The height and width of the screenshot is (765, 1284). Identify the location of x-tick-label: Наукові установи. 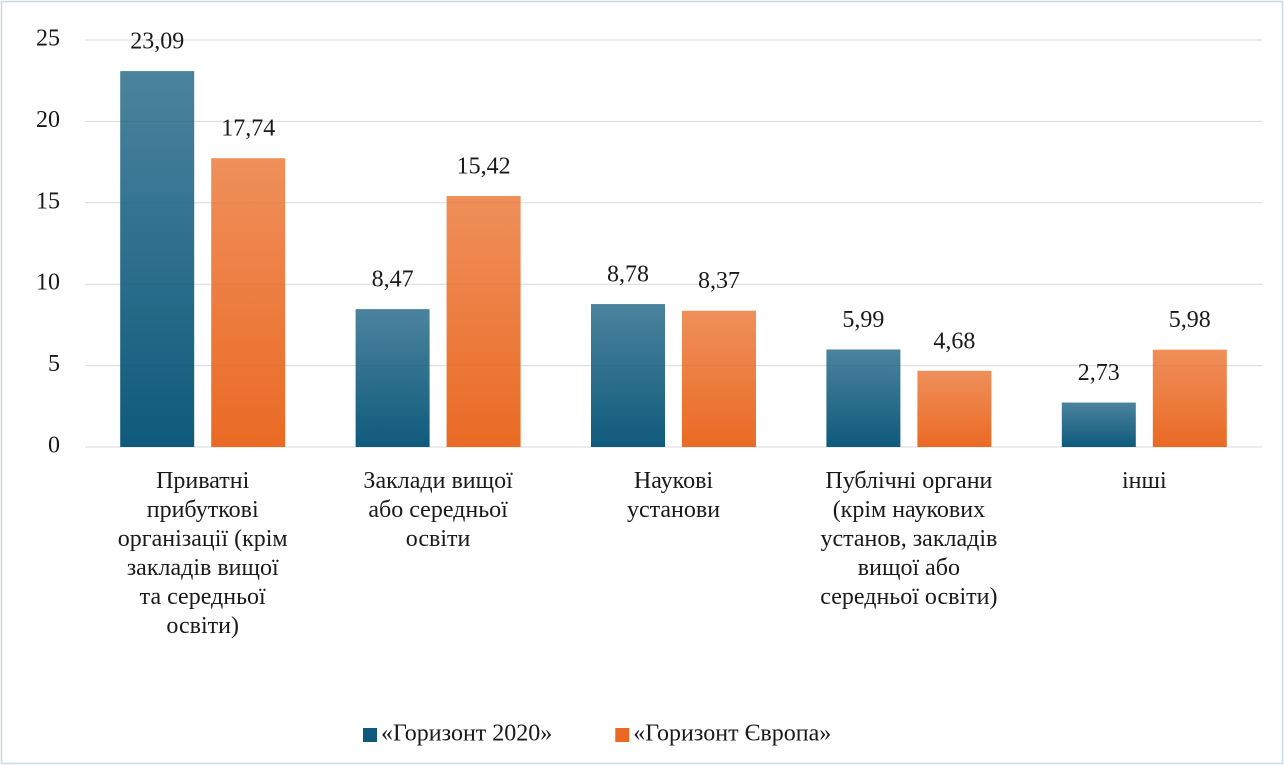
(673, 495).